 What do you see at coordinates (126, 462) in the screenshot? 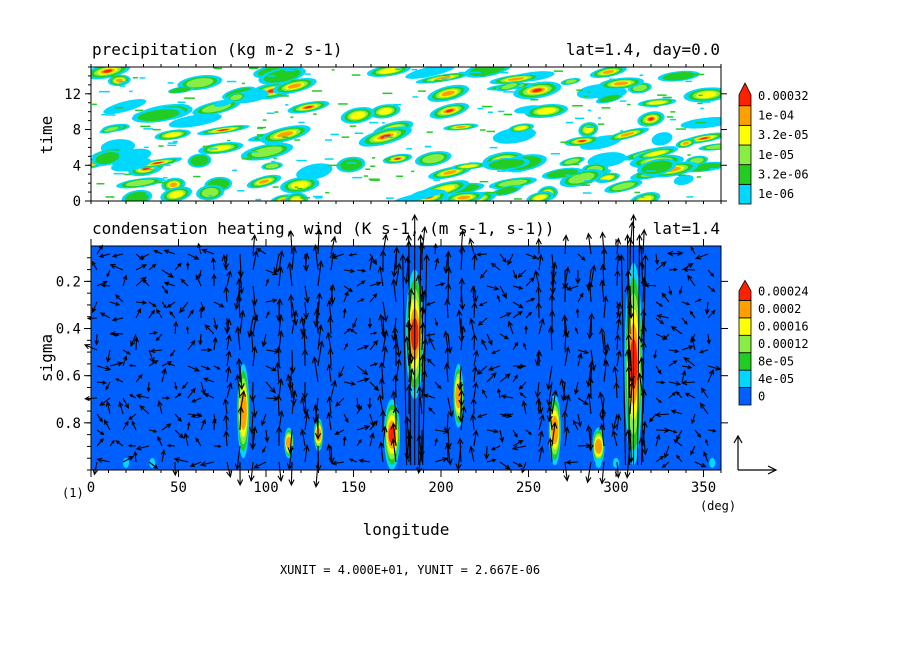
I see `heating-speck` at bounding box center [126, 462].